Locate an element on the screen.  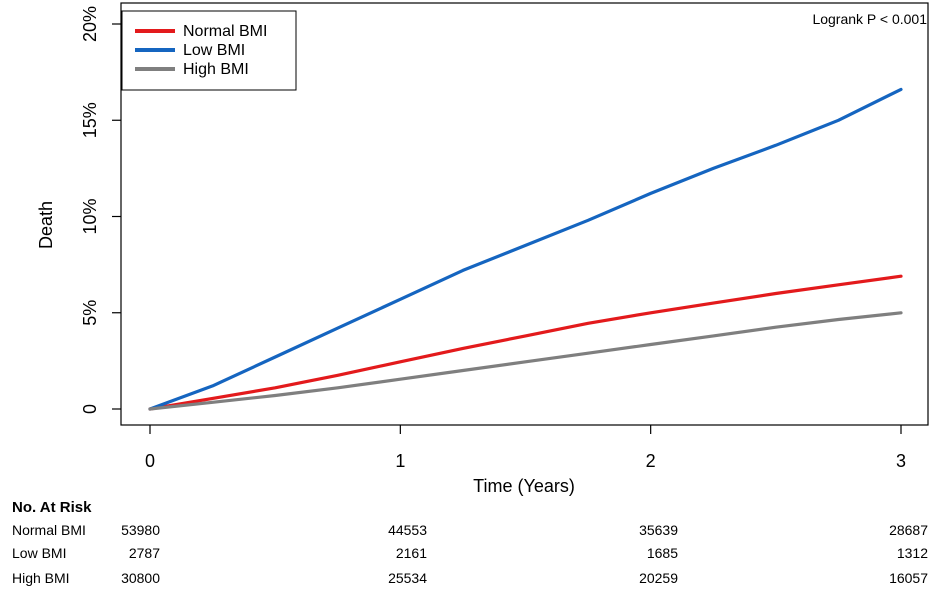
y-tick-label: 0 is located at coordinates (90, 409).